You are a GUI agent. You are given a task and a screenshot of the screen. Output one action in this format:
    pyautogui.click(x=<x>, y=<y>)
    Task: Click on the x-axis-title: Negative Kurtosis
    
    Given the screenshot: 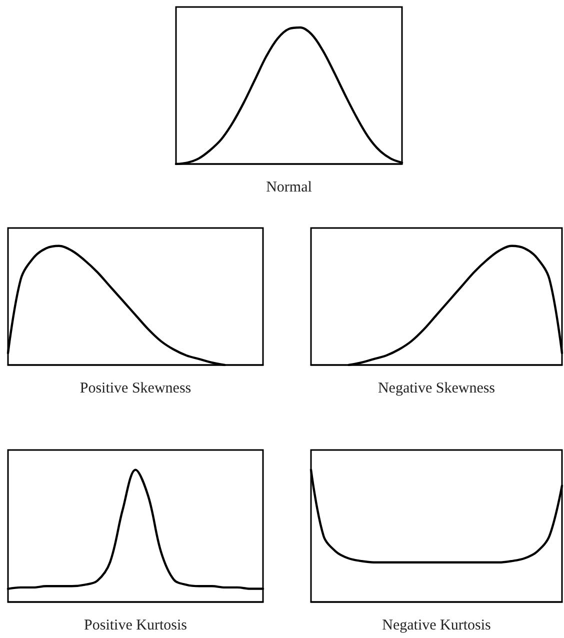 What is the action you would take?
    pyautogui.click(x=437, y=626)
    